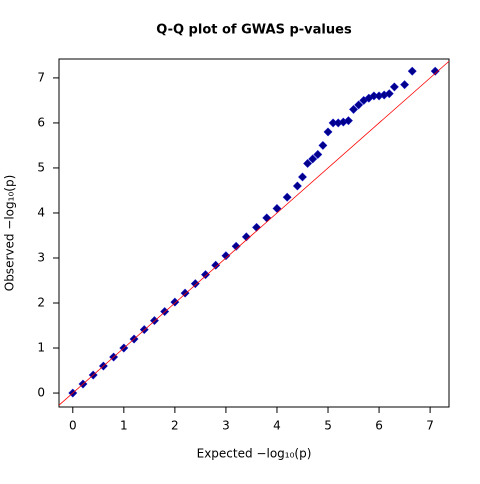  I want to click on x-tick-label: 3, so click(226, 426).